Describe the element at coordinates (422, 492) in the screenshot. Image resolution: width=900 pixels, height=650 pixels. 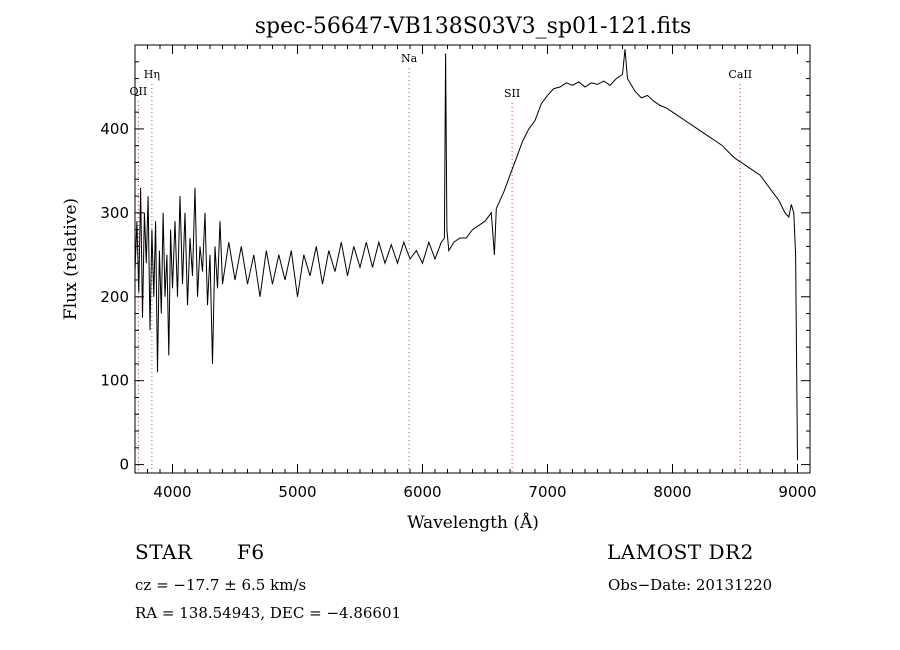
I see `x-tick-label: 6000` at that location.